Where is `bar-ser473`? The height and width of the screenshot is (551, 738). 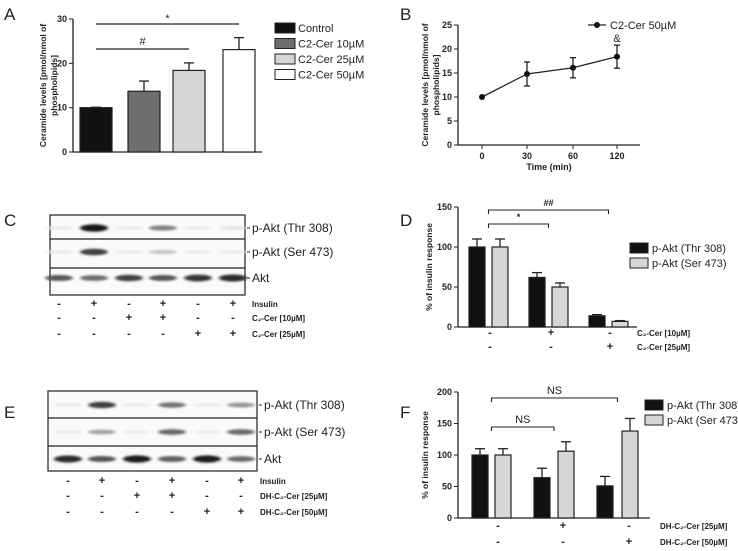
bar-ser473 is located at coordinates (566, 484).